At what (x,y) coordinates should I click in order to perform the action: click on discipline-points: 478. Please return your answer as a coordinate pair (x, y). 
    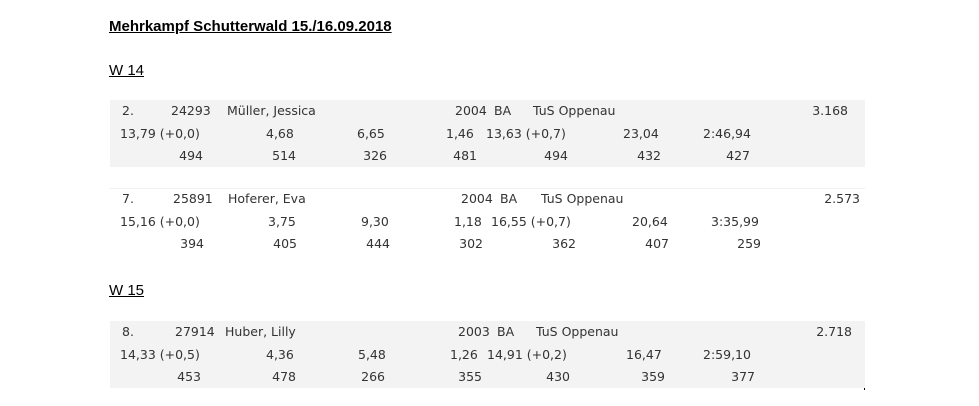
    Looking at the image, I should click on (284, 376).